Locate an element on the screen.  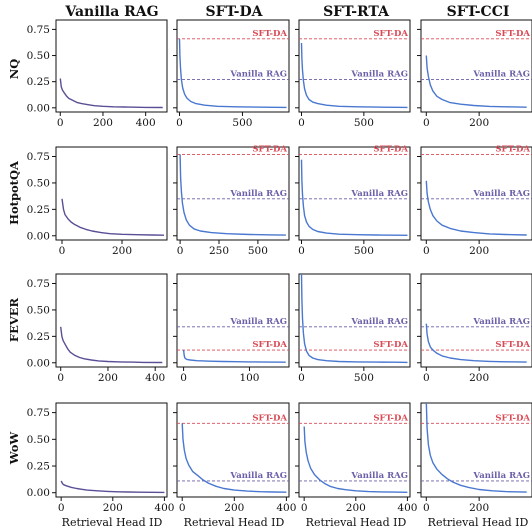
panel-fever-vanilla-rag-y-tick-label-0: 0.00 is located at coordinates (38, 363).